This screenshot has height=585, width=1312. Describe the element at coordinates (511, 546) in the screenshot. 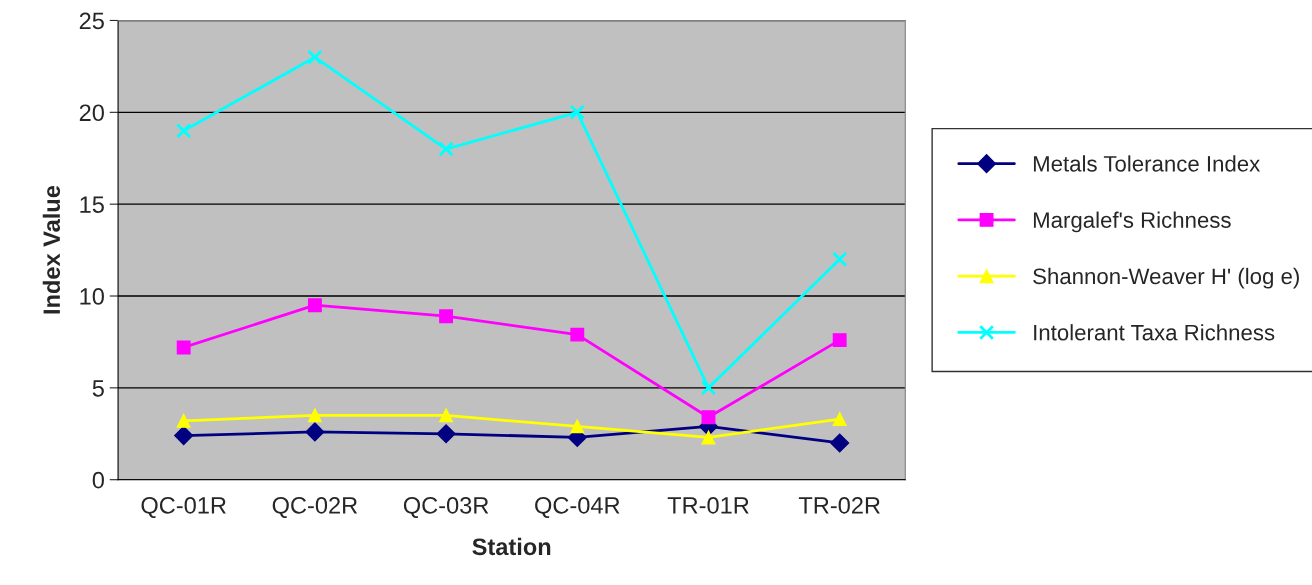

I see `x-axis-title: Station` at that location.